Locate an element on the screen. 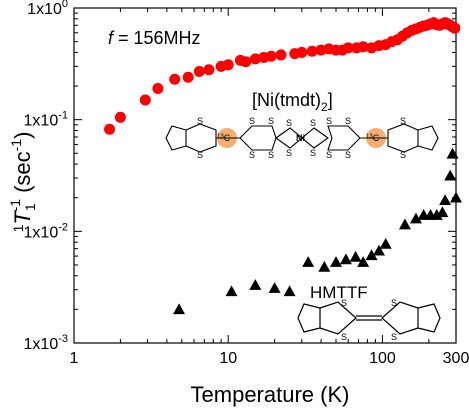  s-atom-16: S is located at coordinates (403, 155).